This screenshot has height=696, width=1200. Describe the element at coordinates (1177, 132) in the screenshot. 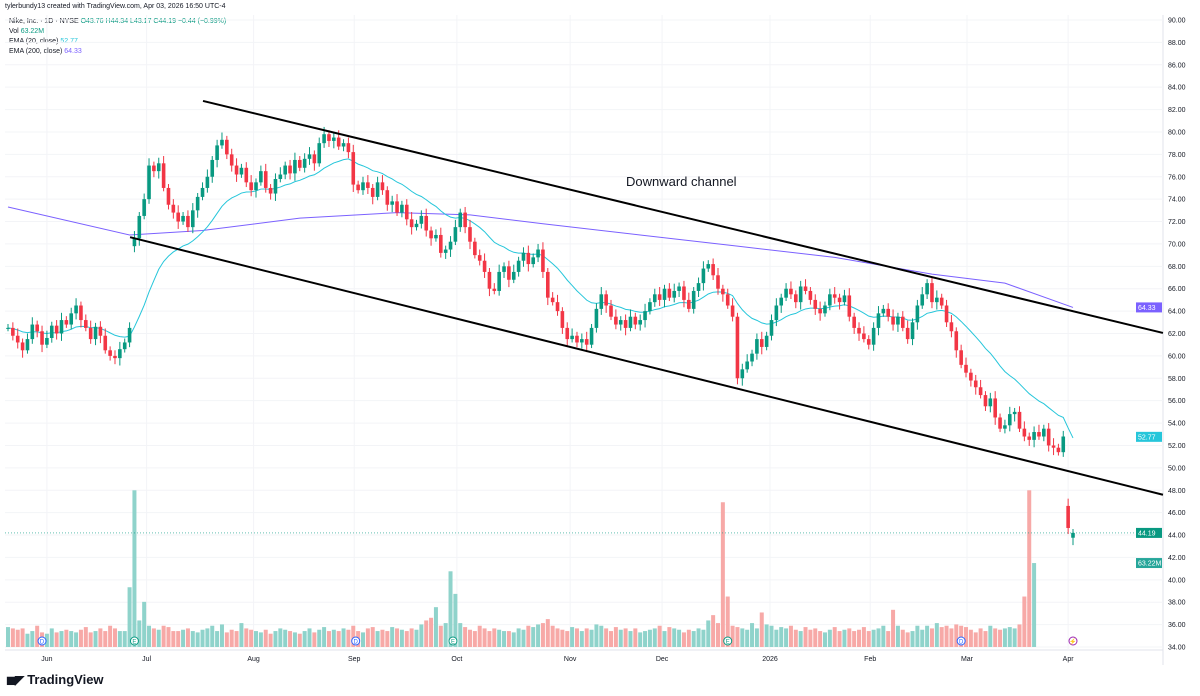

I see `y-tick-label: 80.00` at that location.